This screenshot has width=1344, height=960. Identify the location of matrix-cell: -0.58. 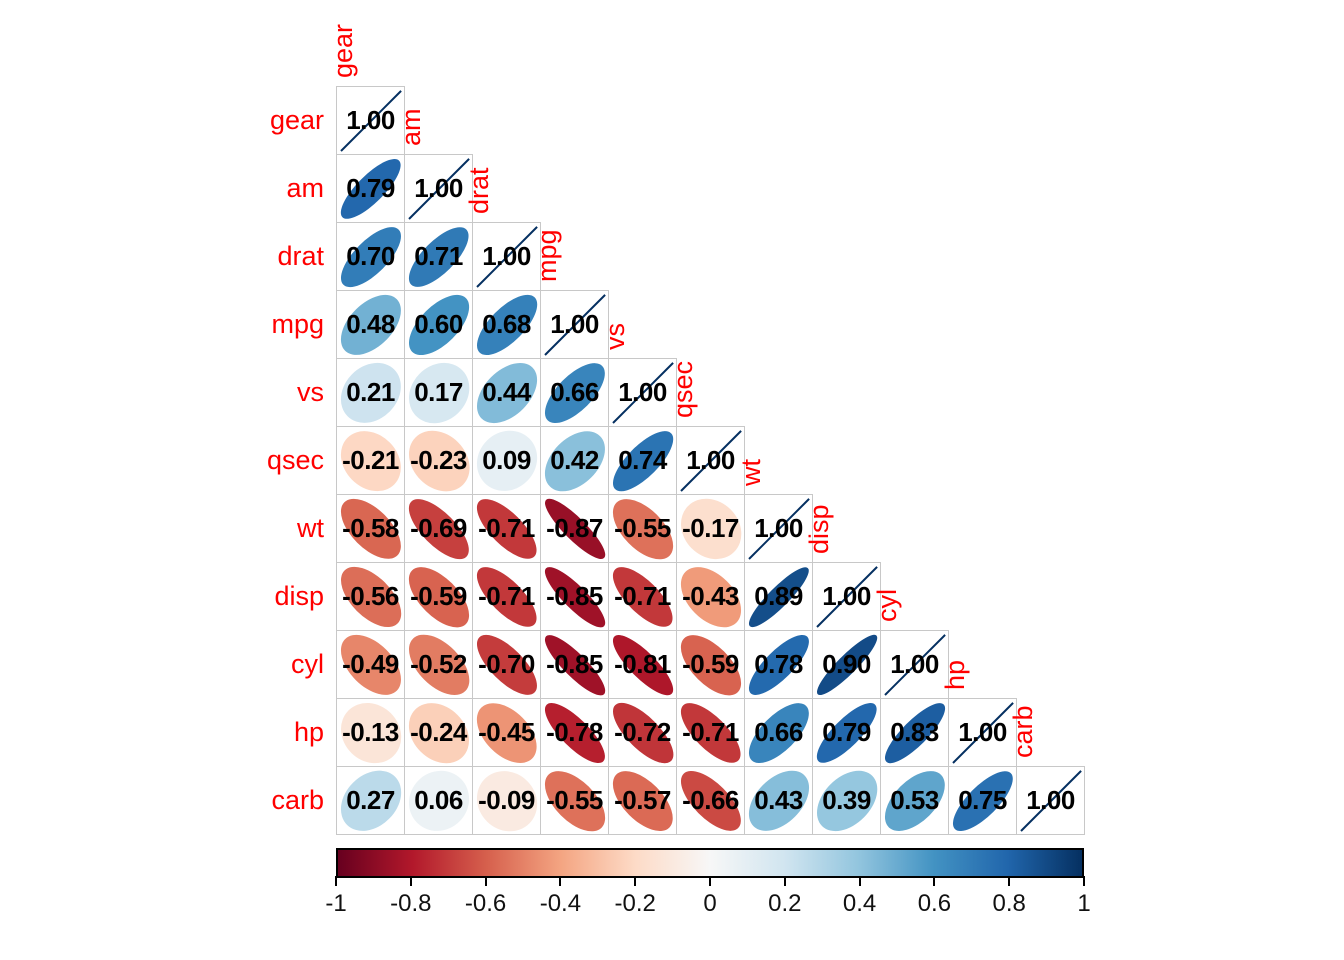
(370, 528).